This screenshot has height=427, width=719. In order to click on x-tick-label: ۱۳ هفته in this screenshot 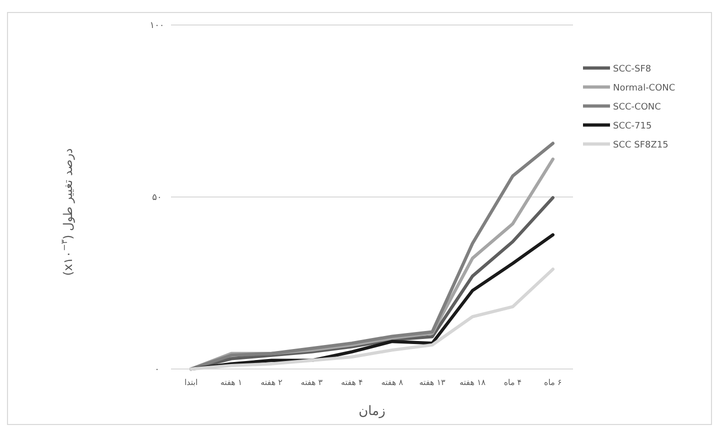, I will do `click(432, 382)`.